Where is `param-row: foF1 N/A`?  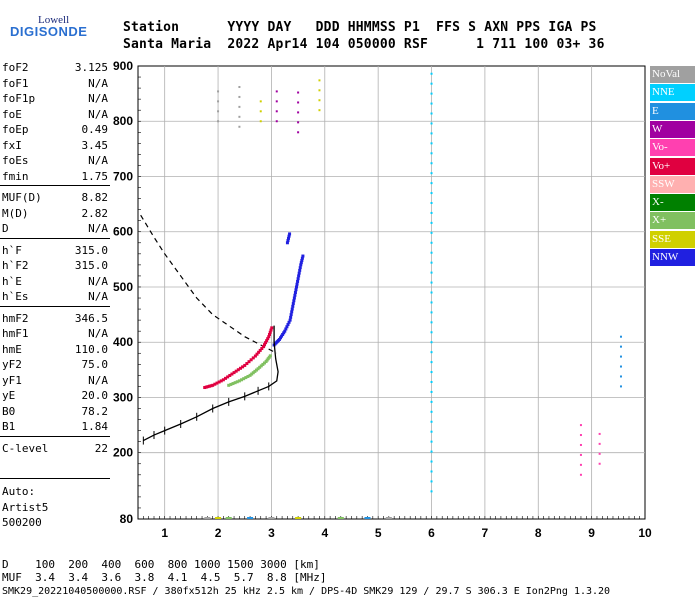 param-row: foF1 N/A is located at coordinates (55, 83).